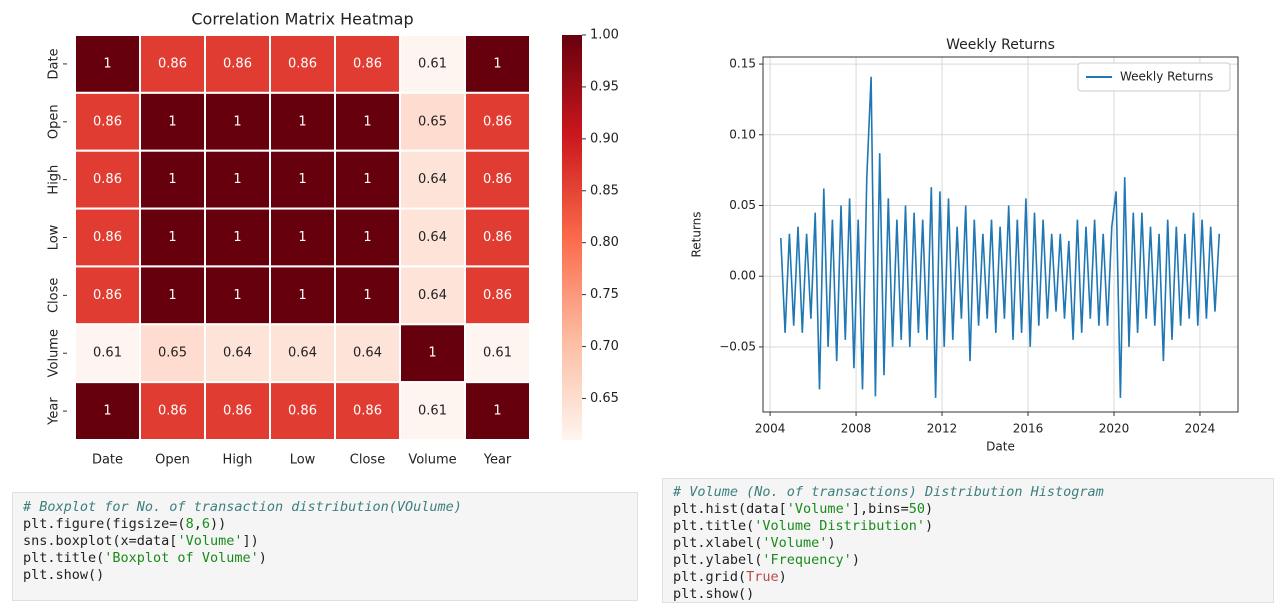  What do you see at coordinates (302, 19) in the screenshot?
I see `chart-title: Correlation Matrix Heatmap` at bounding box center [302, 19].